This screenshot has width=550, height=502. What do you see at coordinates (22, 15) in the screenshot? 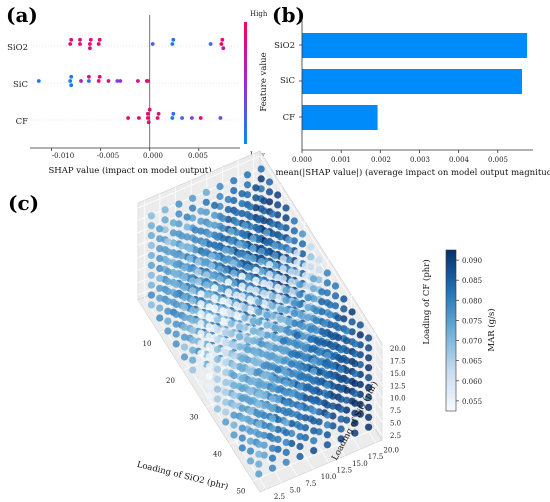
I see `panel-label-a: (a)` at bounding box center [22, 15].